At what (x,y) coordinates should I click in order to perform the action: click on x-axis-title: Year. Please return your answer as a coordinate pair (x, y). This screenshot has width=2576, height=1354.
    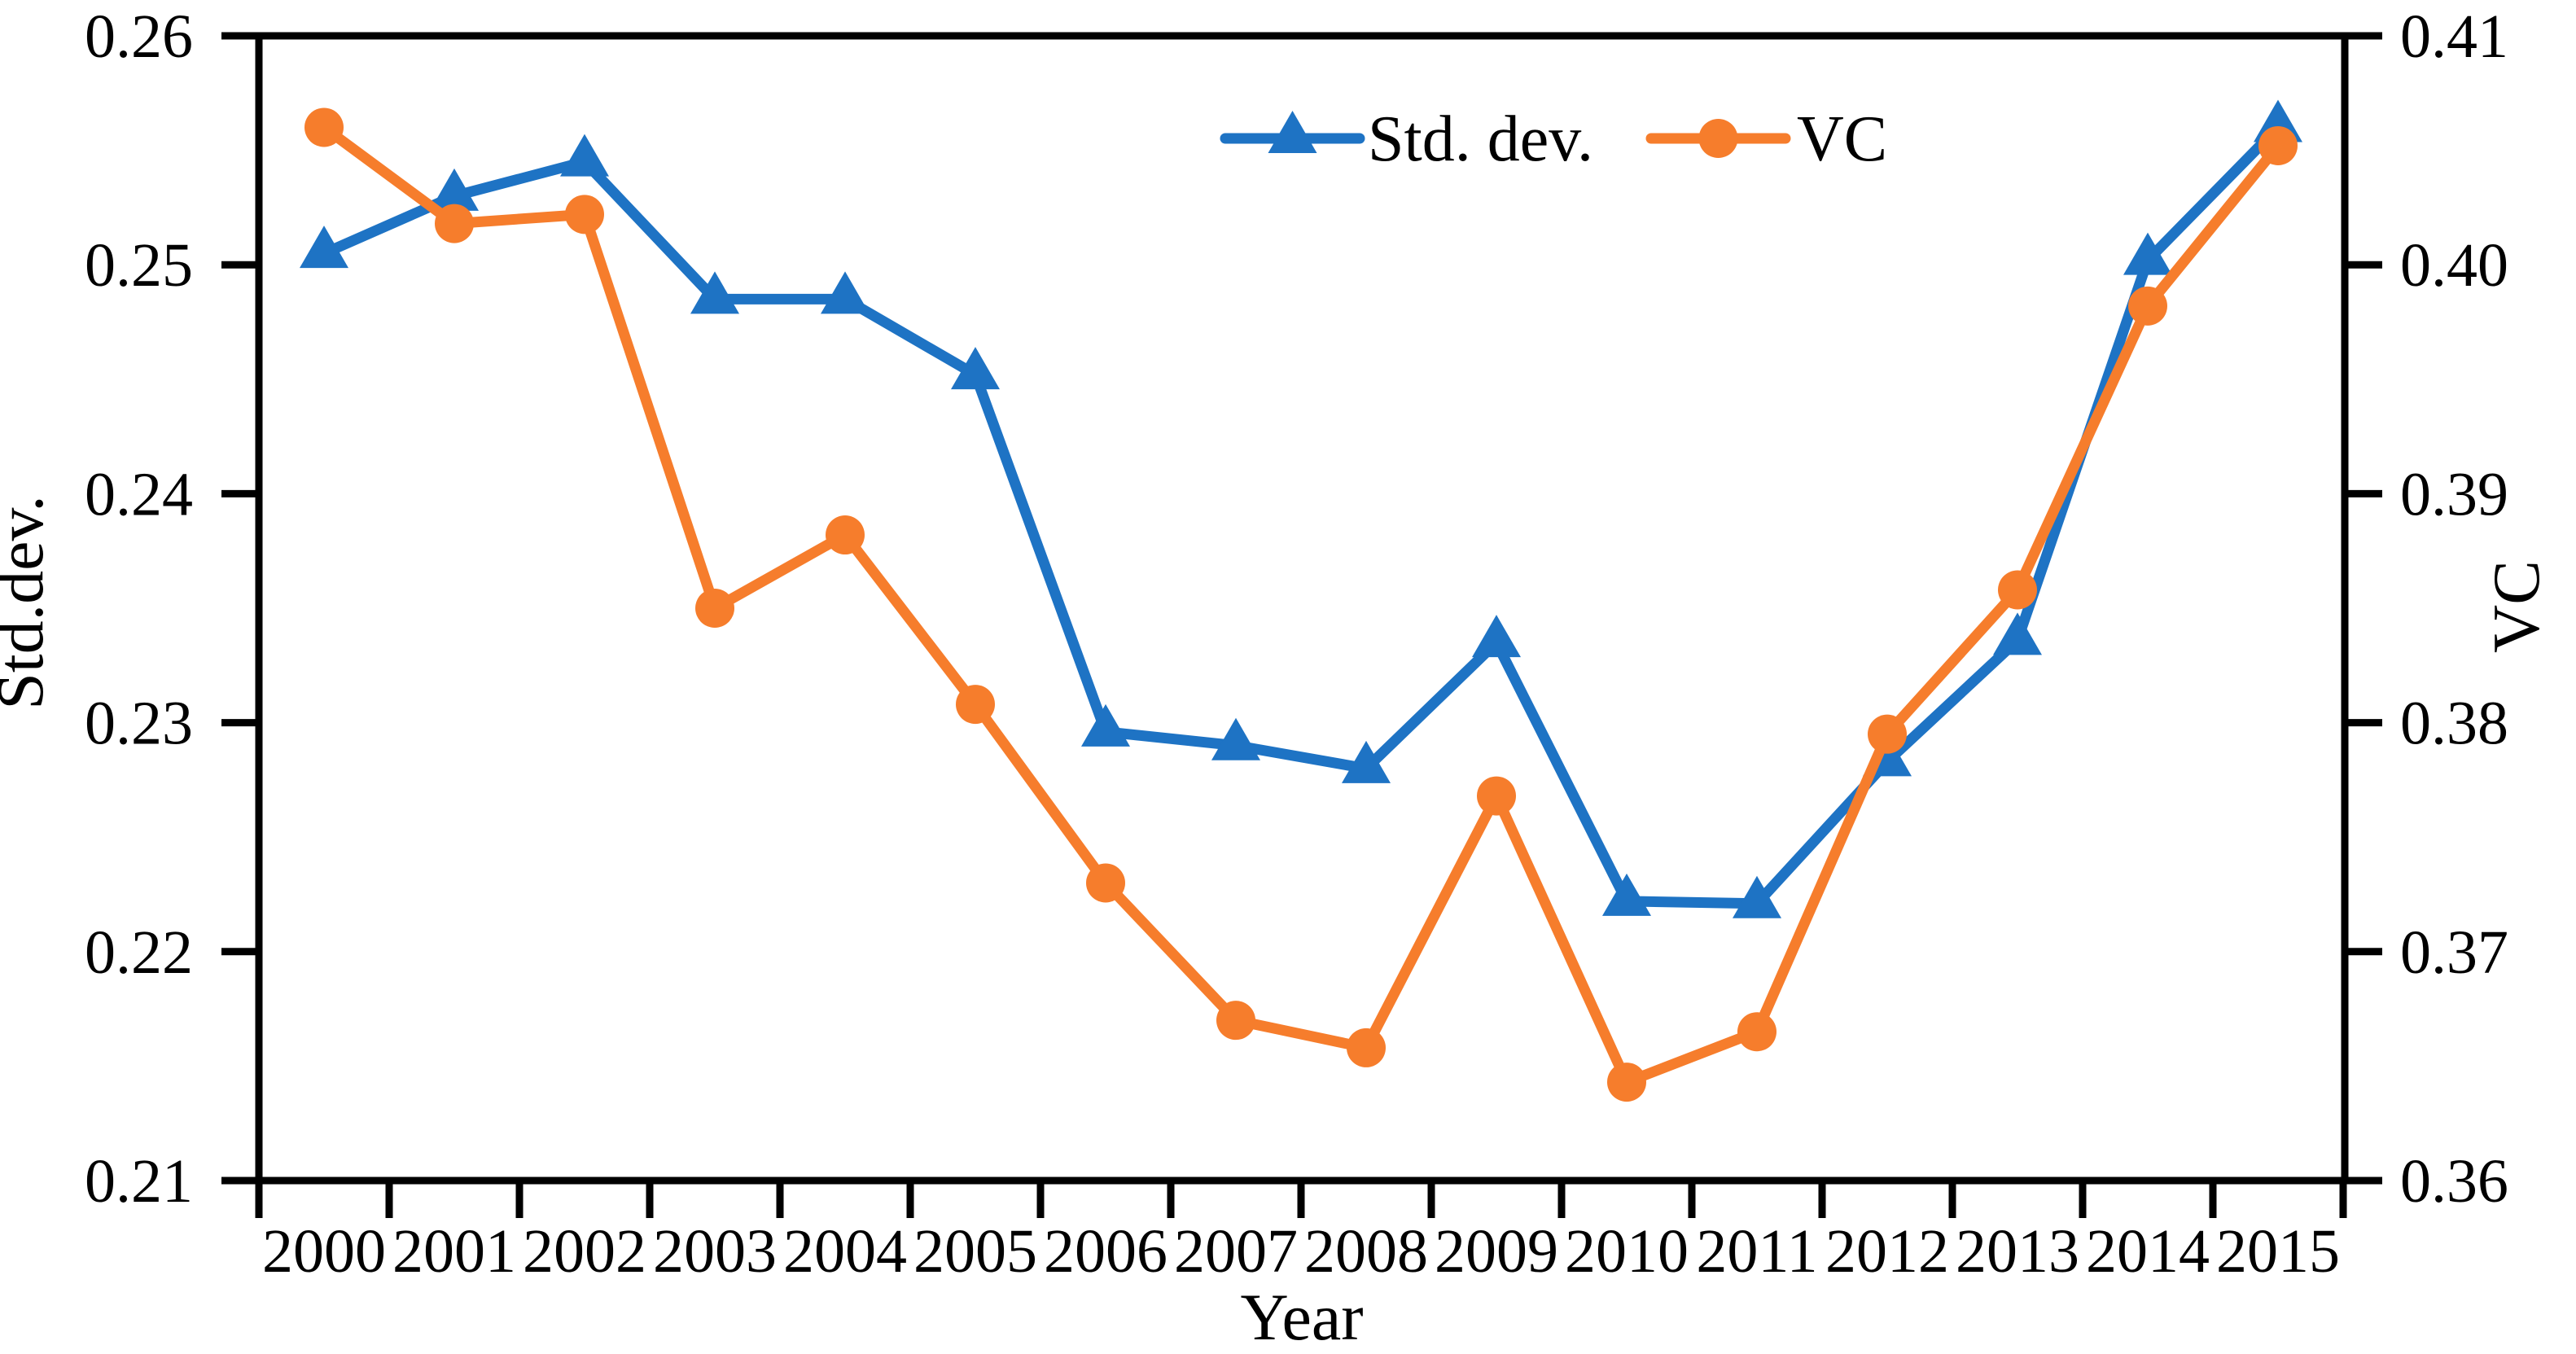
    Looking at the image, I should click on (1301, 1317).